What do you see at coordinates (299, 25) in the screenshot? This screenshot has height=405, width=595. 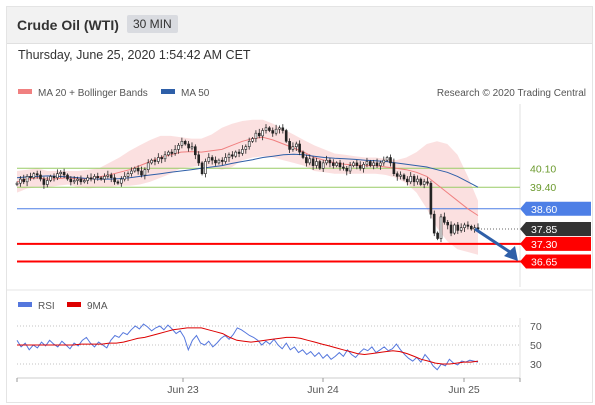 I see `chart-header: Crude Oil (WTI) 30 MIN` at bounding box center [299, 25].